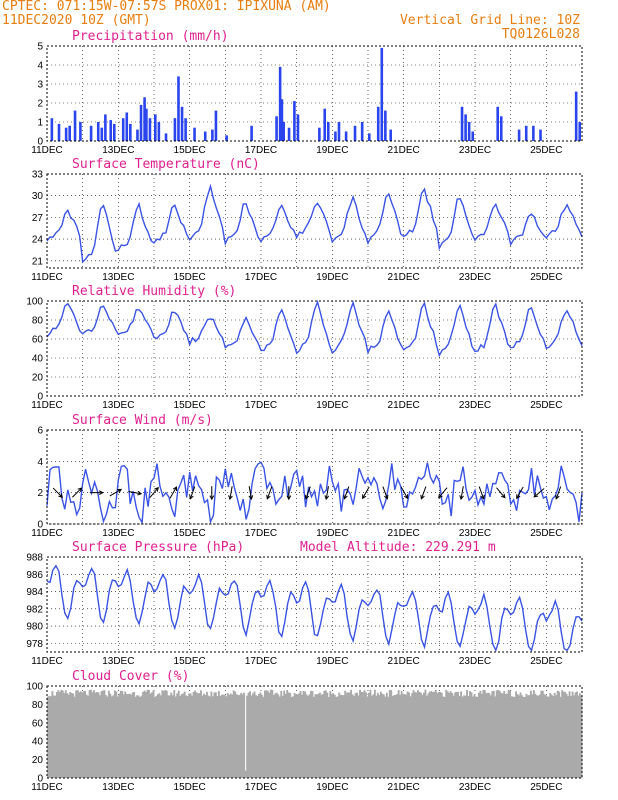 The image size is (618, 800). Describe the element at coordinates (130, 676) in the screenshot. I see `panel-title: Cloud Cover (%)` at that location.